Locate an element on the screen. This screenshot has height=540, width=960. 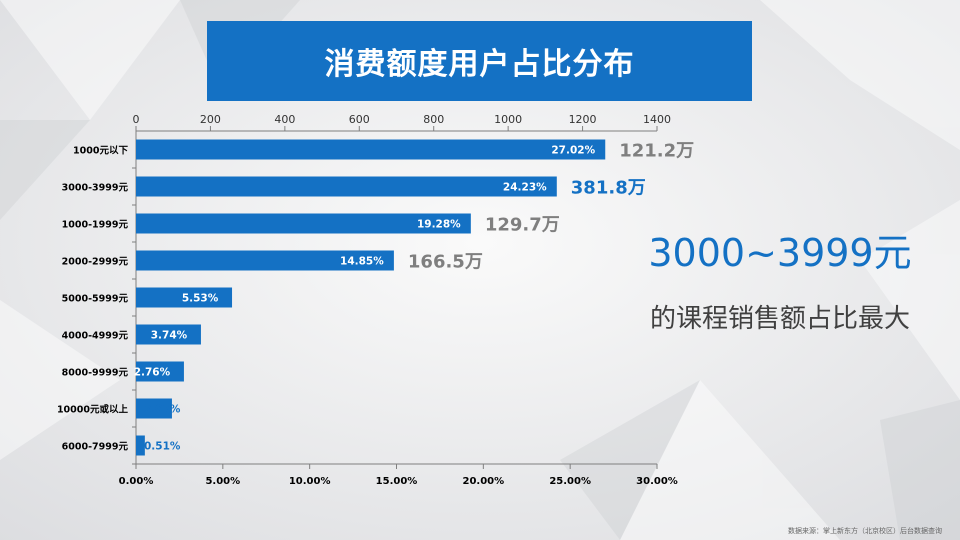
bottom-axis-tick-label: 5.00% is located at coordinates (222, 481).